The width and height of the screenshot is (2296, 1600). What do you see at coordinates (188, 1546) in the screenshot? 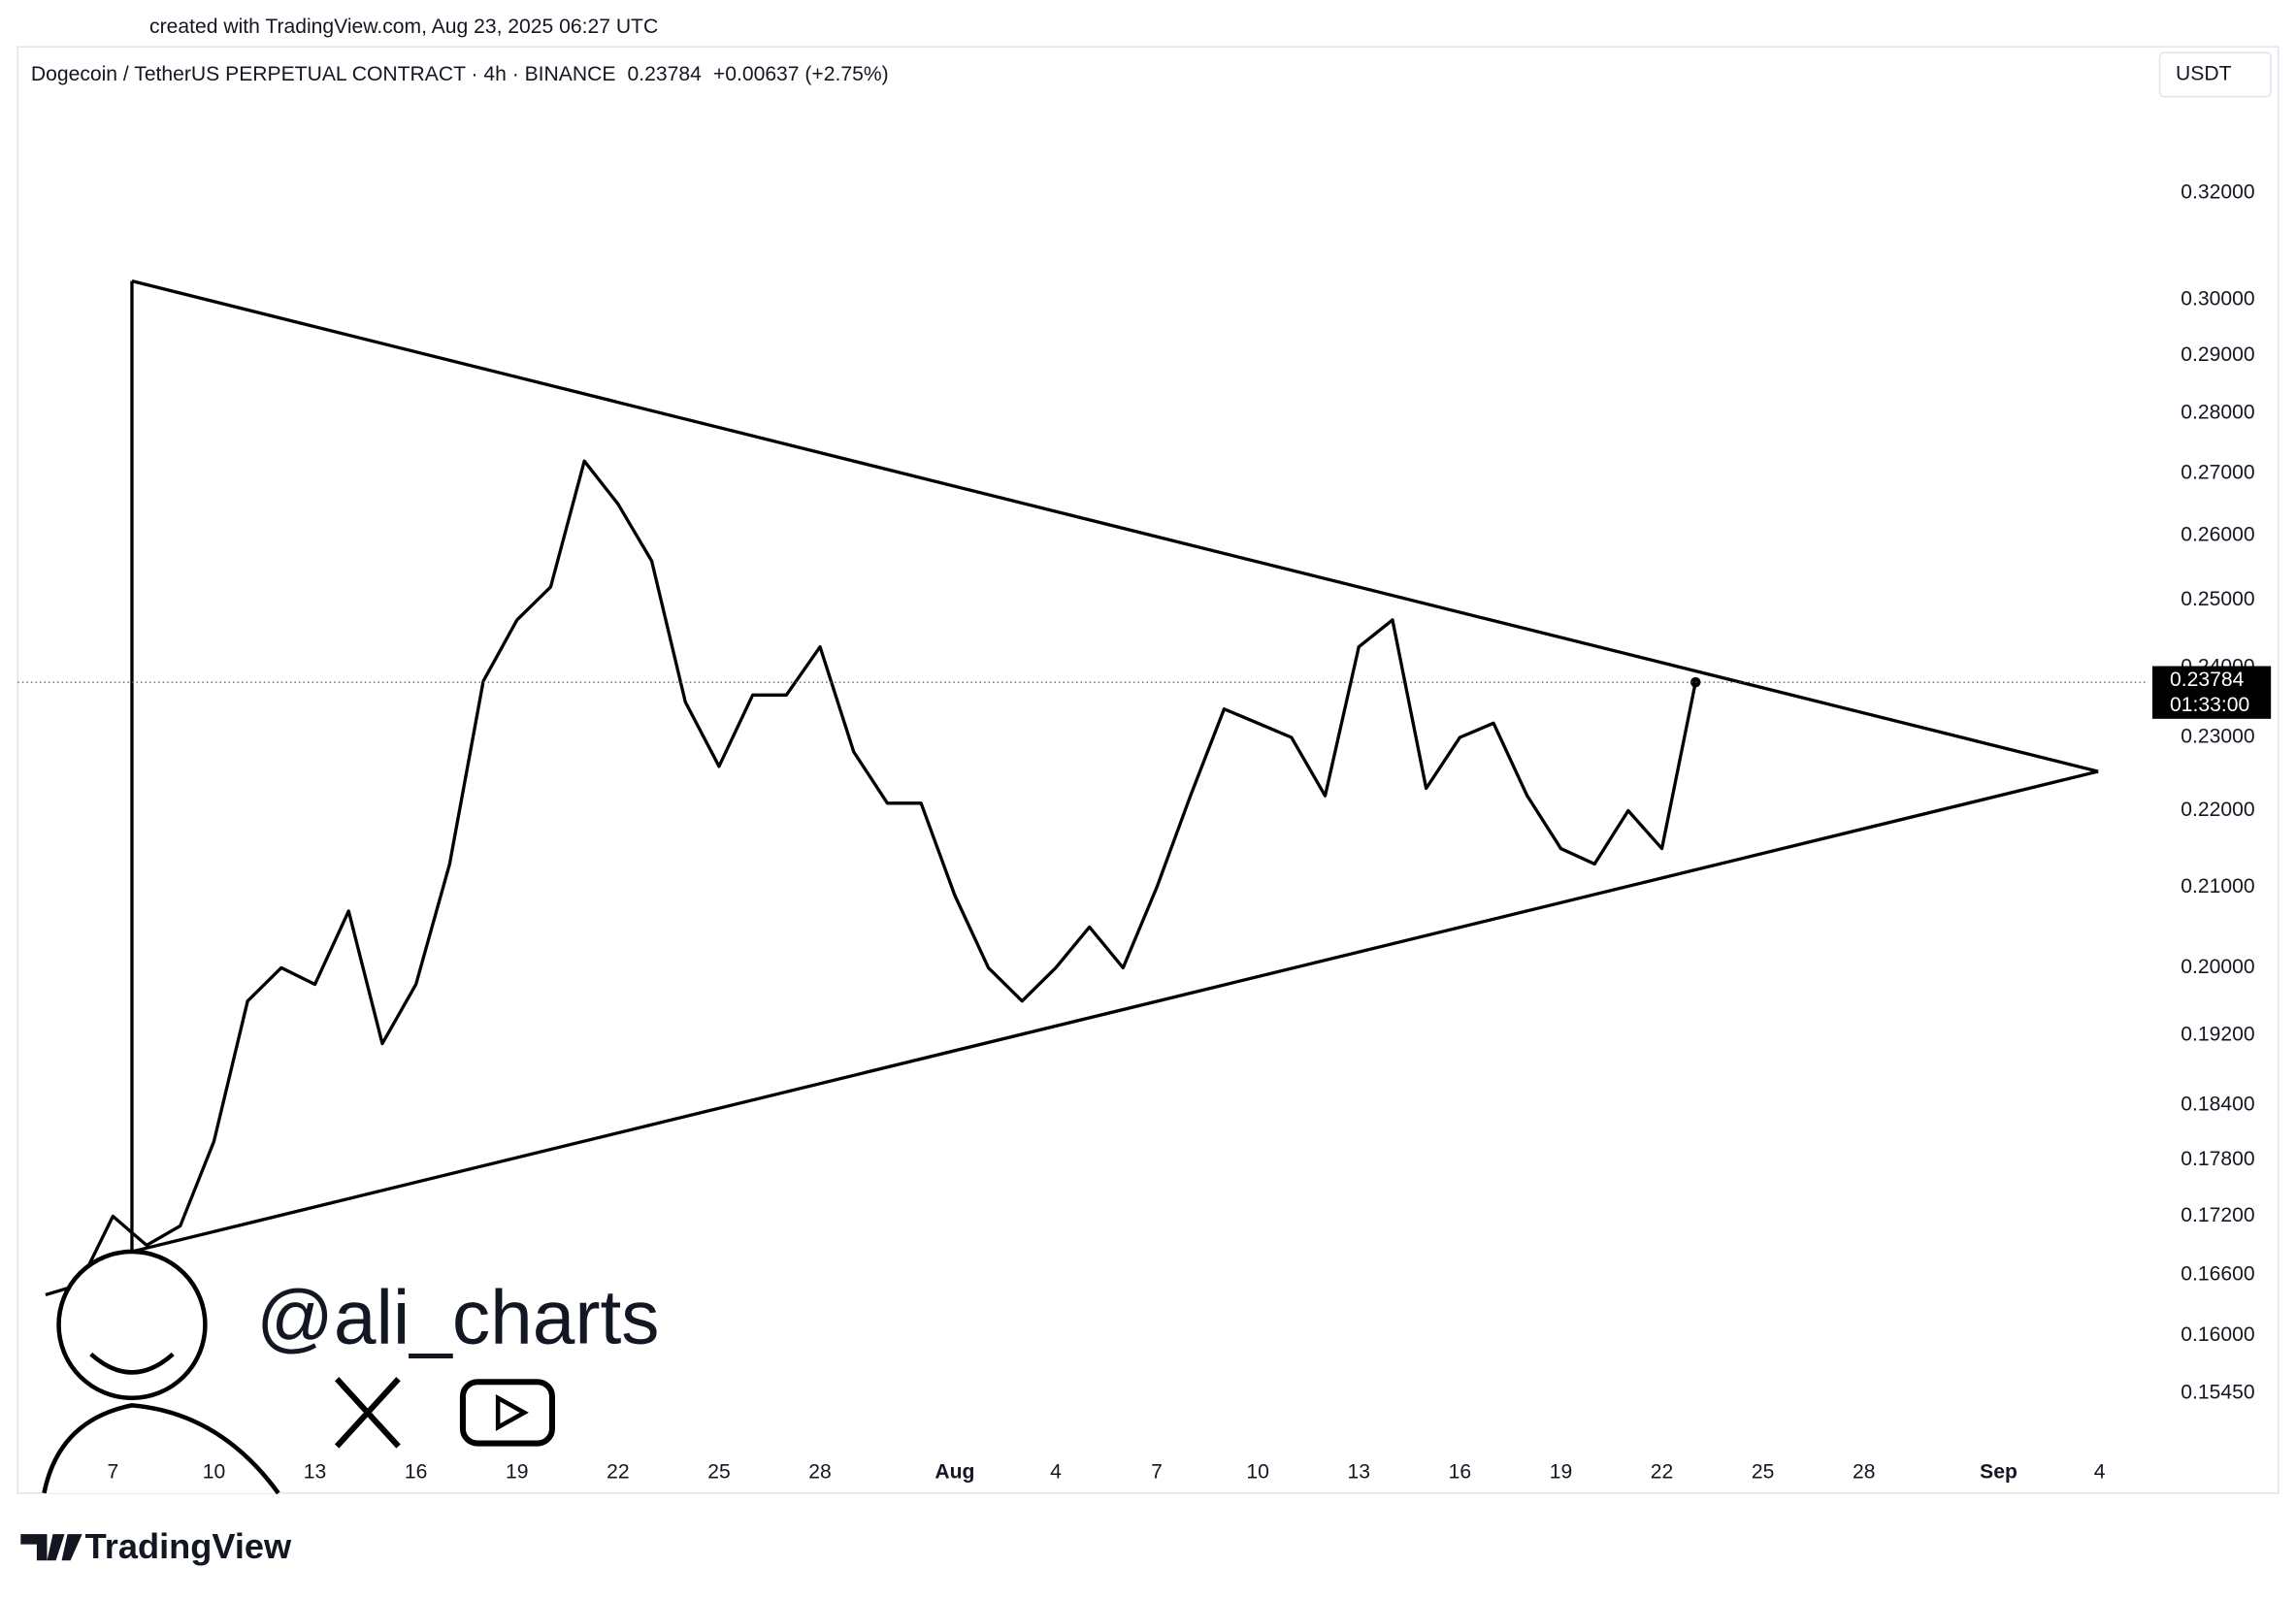
I see `brand: TradingView` at bounding box center [188, 1546].